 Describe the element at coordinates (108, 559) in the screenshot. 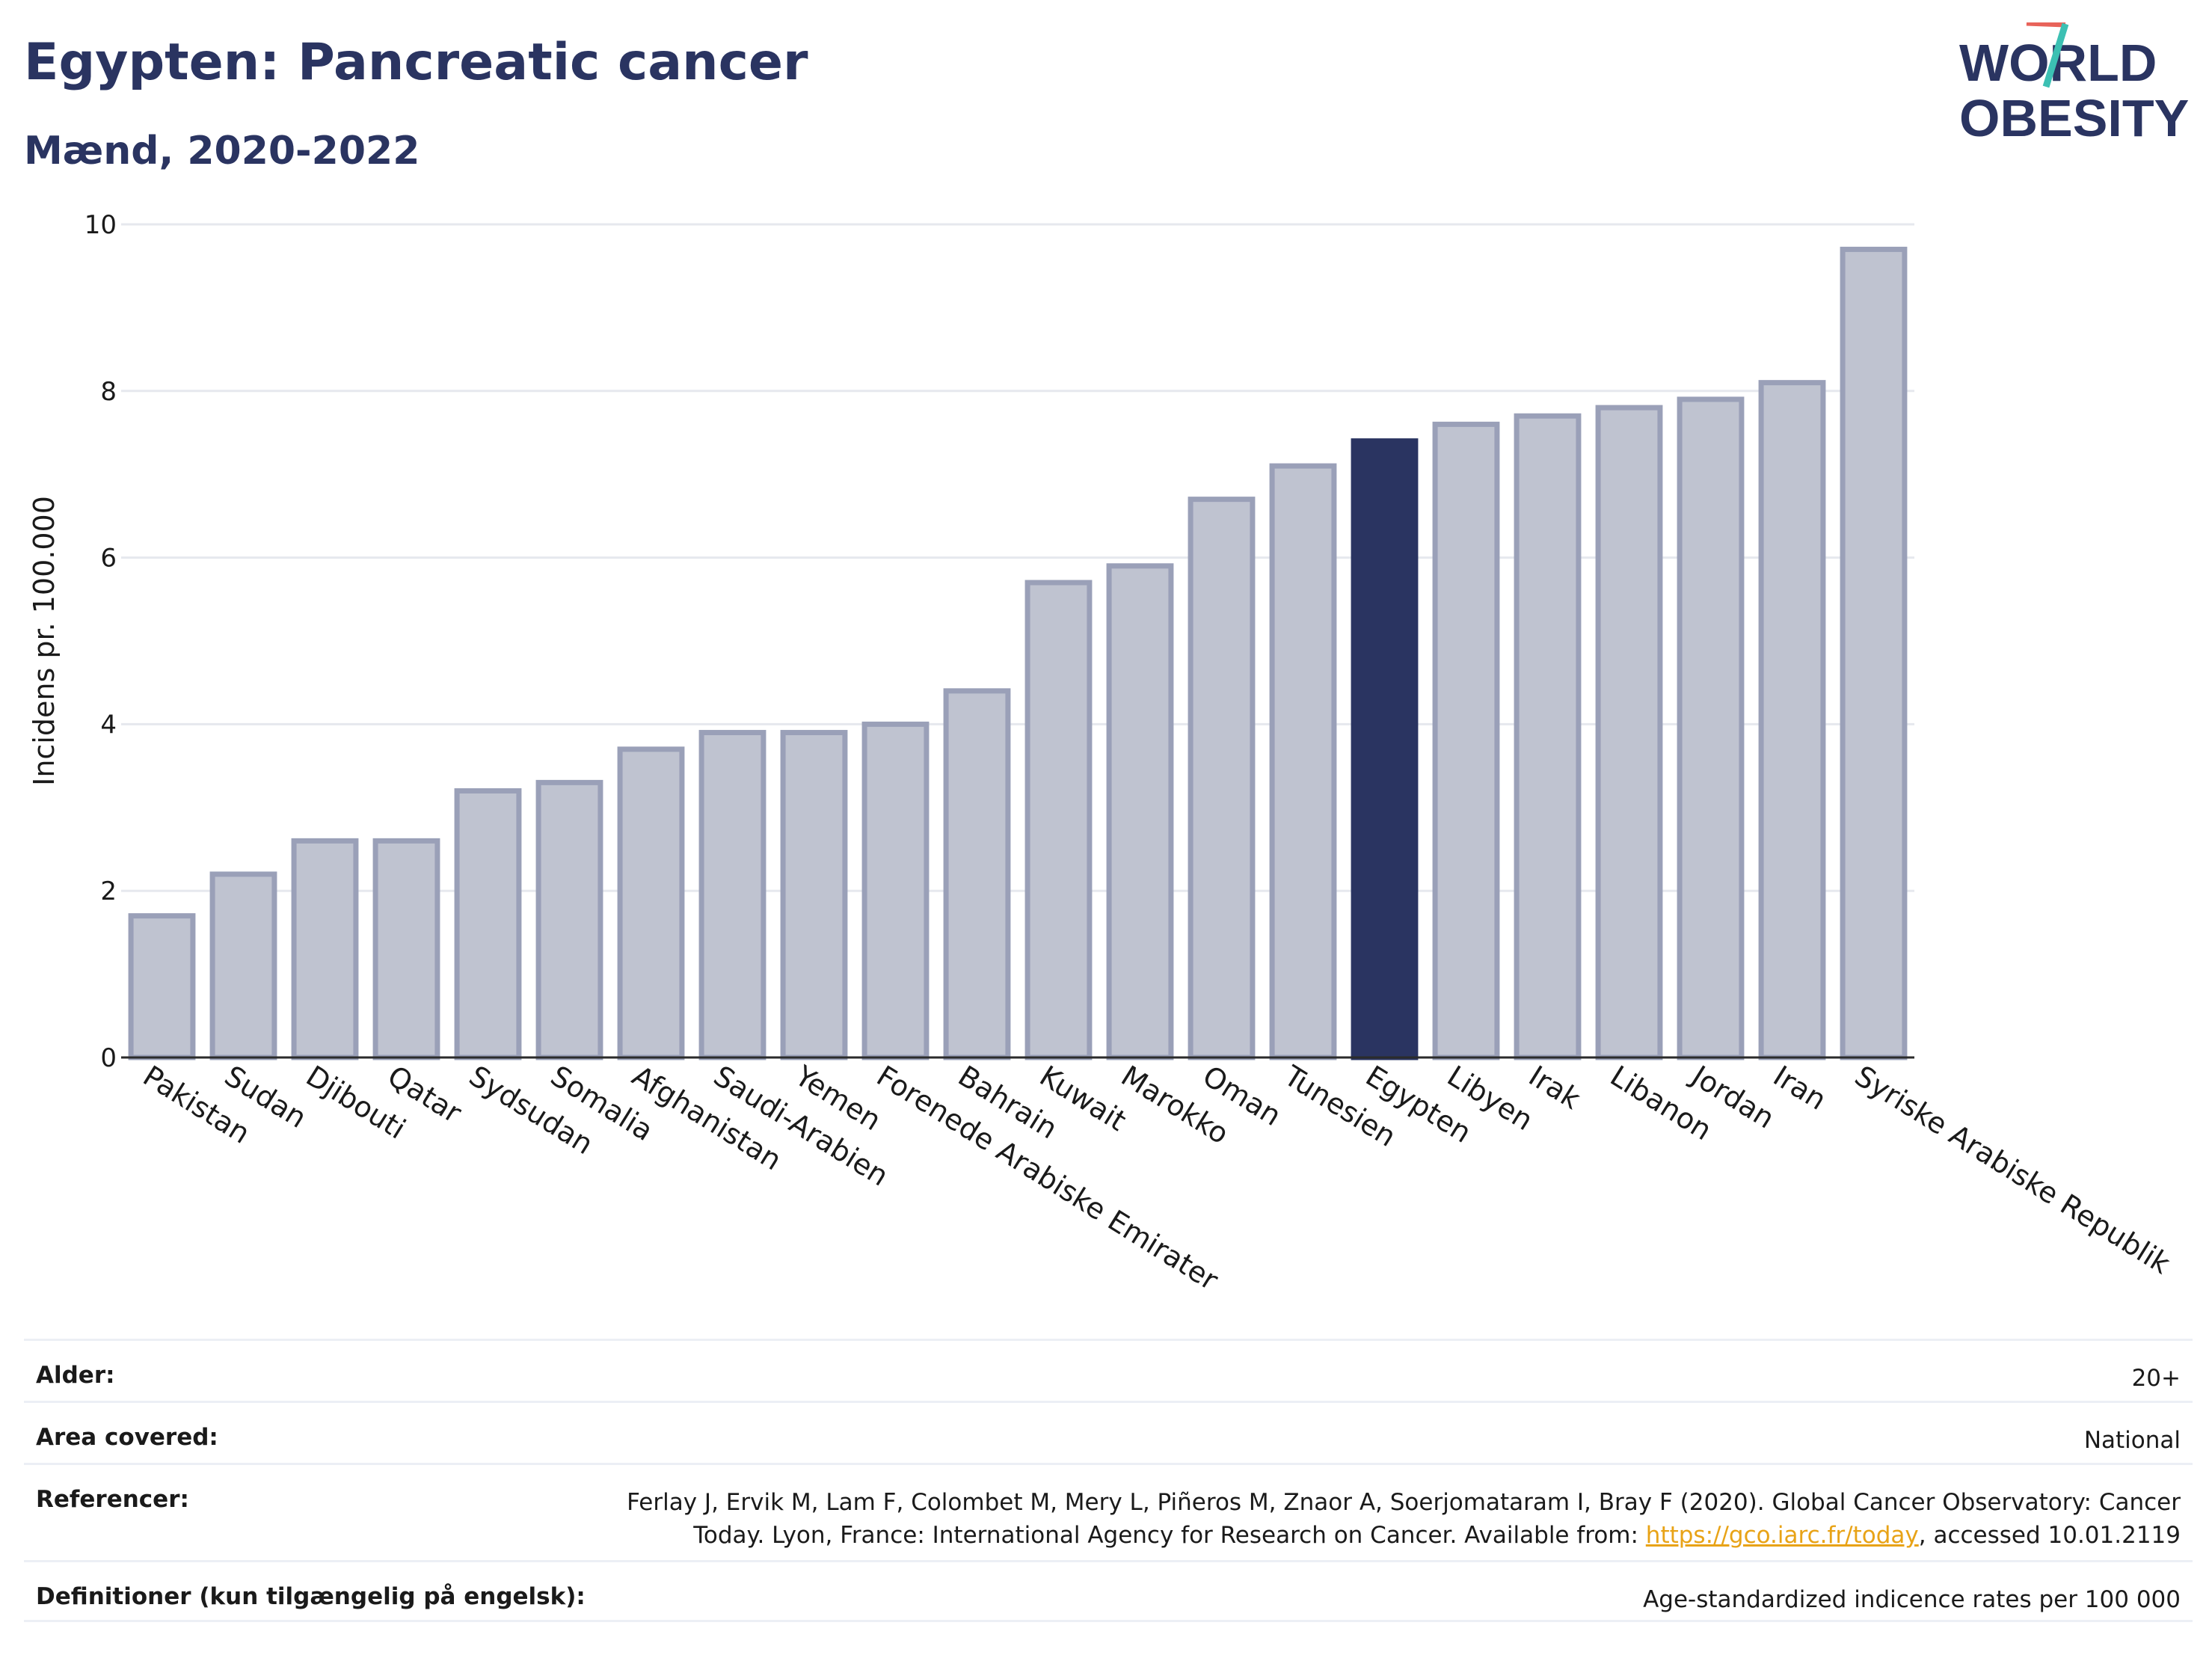

I see `y-tick-label: 6` at that location.